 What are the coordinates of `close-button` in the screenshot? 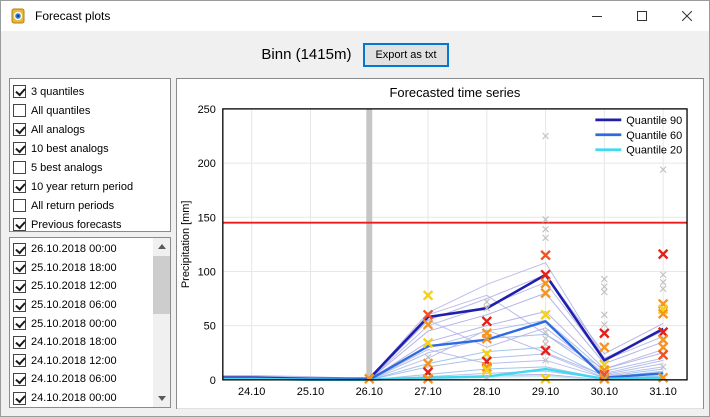 It's located at (686, 16).